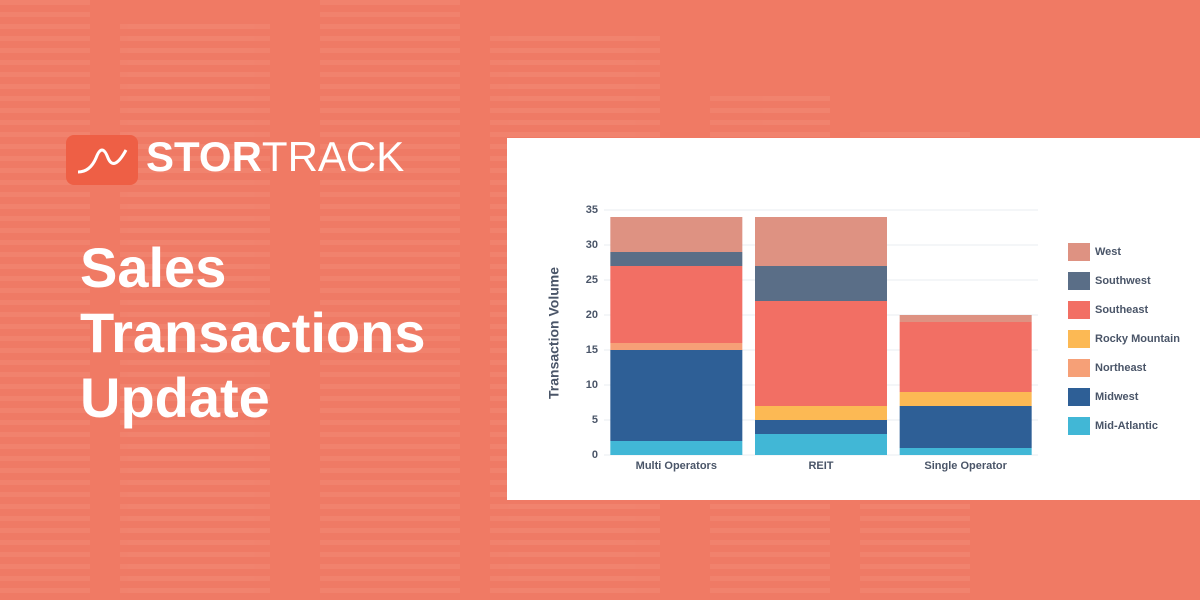  What do you see at coordinates (592, 385) in the screenshot?
I see `y-tick-label: 10` at bounding box center [592, 385].